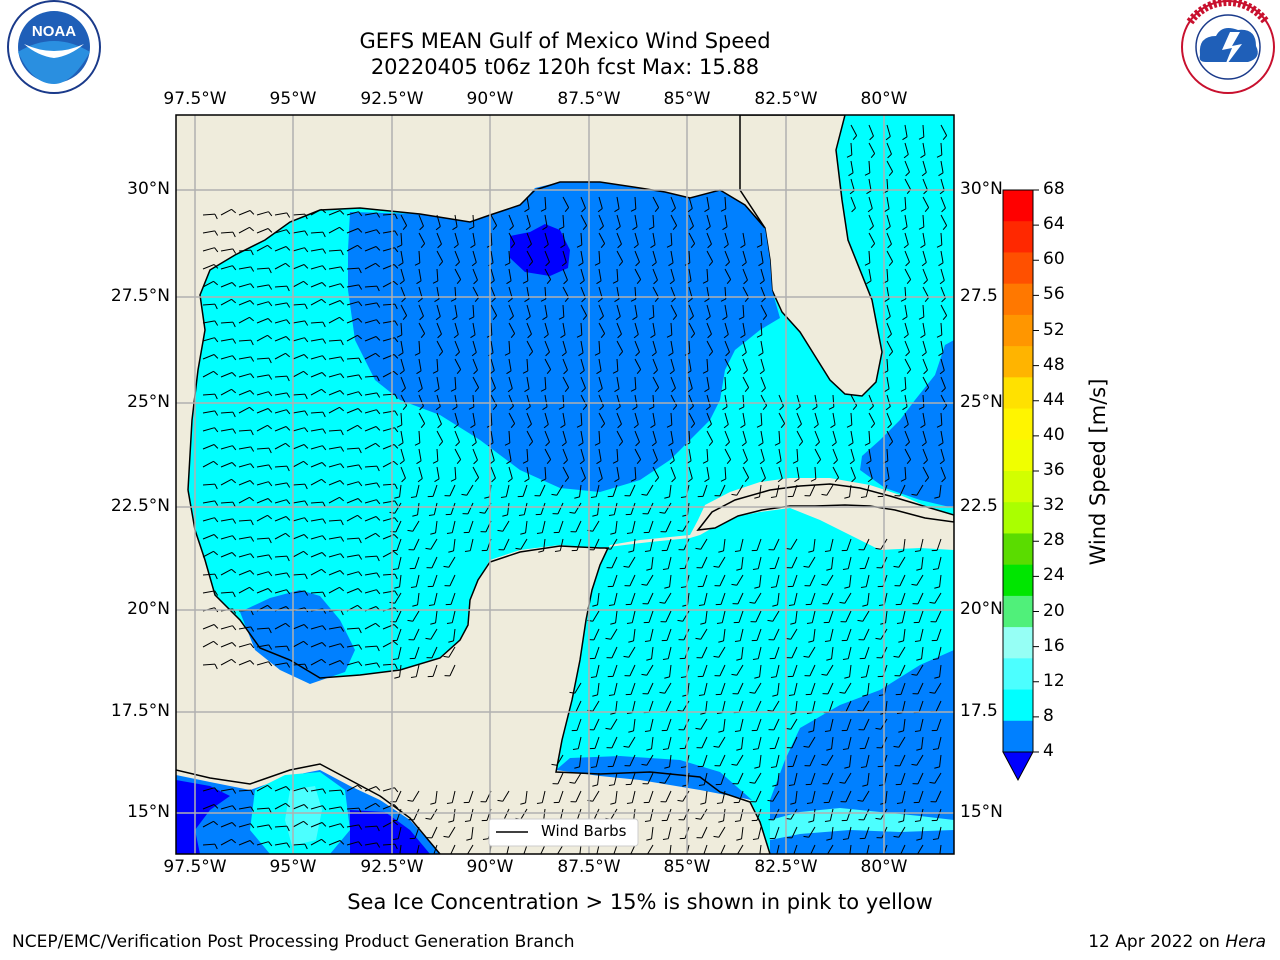 This screenshot has height=960, width=1280. What do you see at coordinates (981, 402) in the screenshot?
I see `latitude-label: 25°N` at bounding box center [981, 402].